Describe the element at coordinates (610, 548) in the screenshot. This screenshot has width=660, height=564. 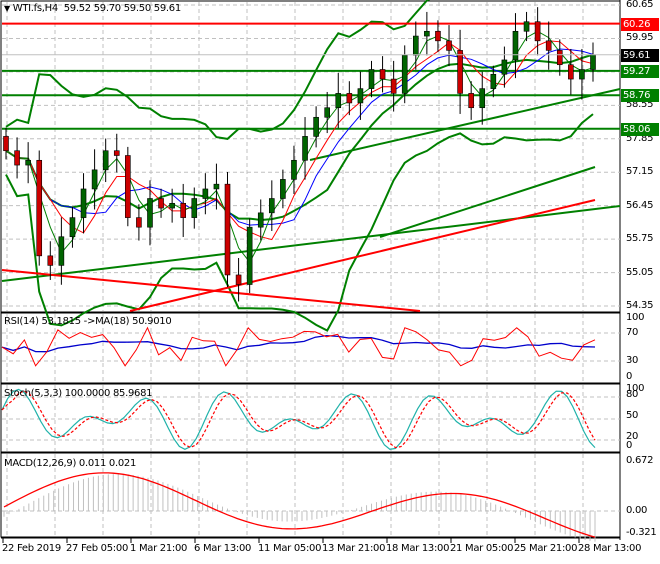
I see `time-label: 28 Mar 13:00` at that location.